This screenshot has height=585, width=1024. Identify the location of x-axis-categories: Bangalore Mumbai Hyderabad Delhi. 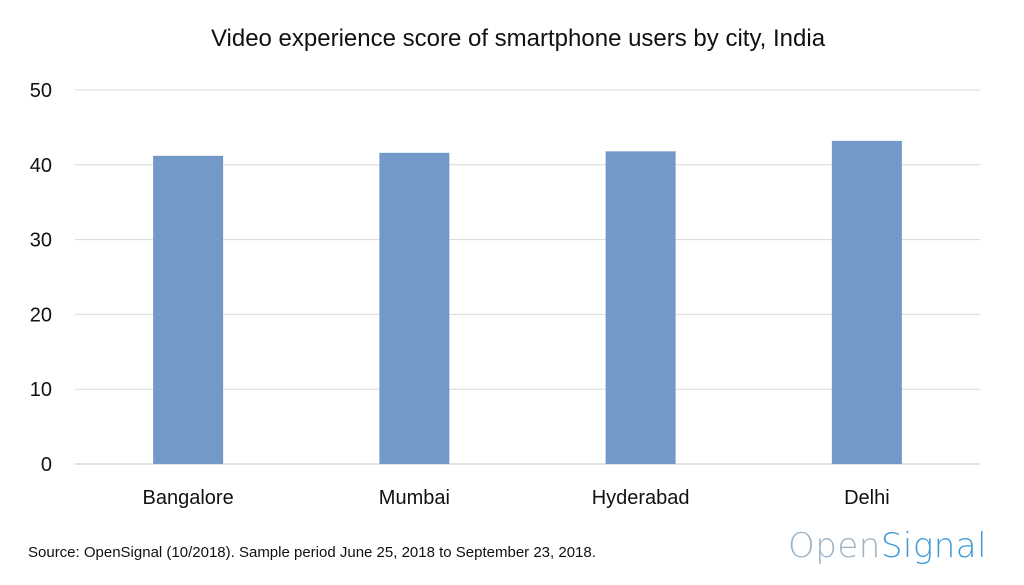
(516, 498).